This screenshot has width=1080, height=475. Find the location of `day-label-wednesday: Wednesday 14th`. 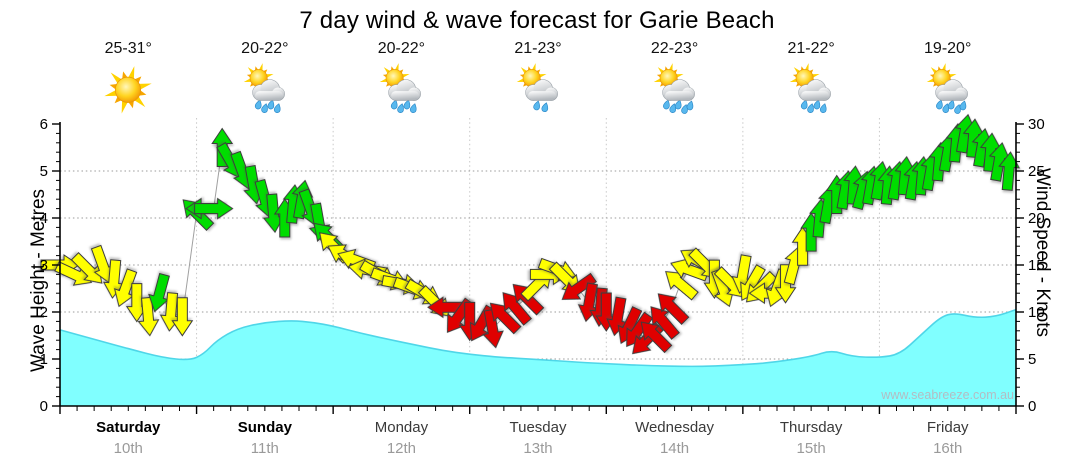

day-label-wednesday: Wednesday 14th is located at coordinates (675, 438).